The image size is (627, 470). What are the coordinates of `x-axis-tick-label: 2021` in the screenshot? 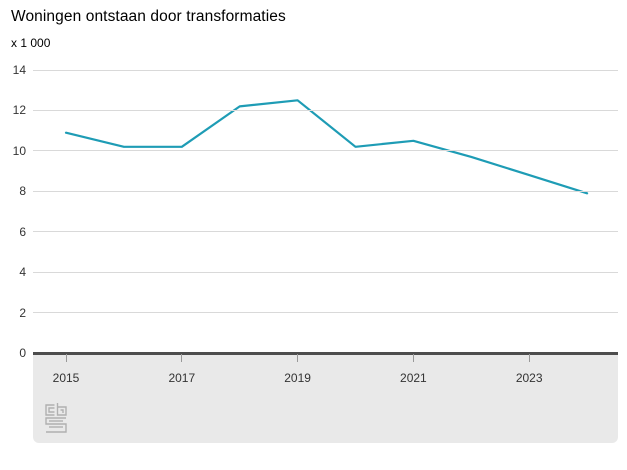 It's located at (413, 378).